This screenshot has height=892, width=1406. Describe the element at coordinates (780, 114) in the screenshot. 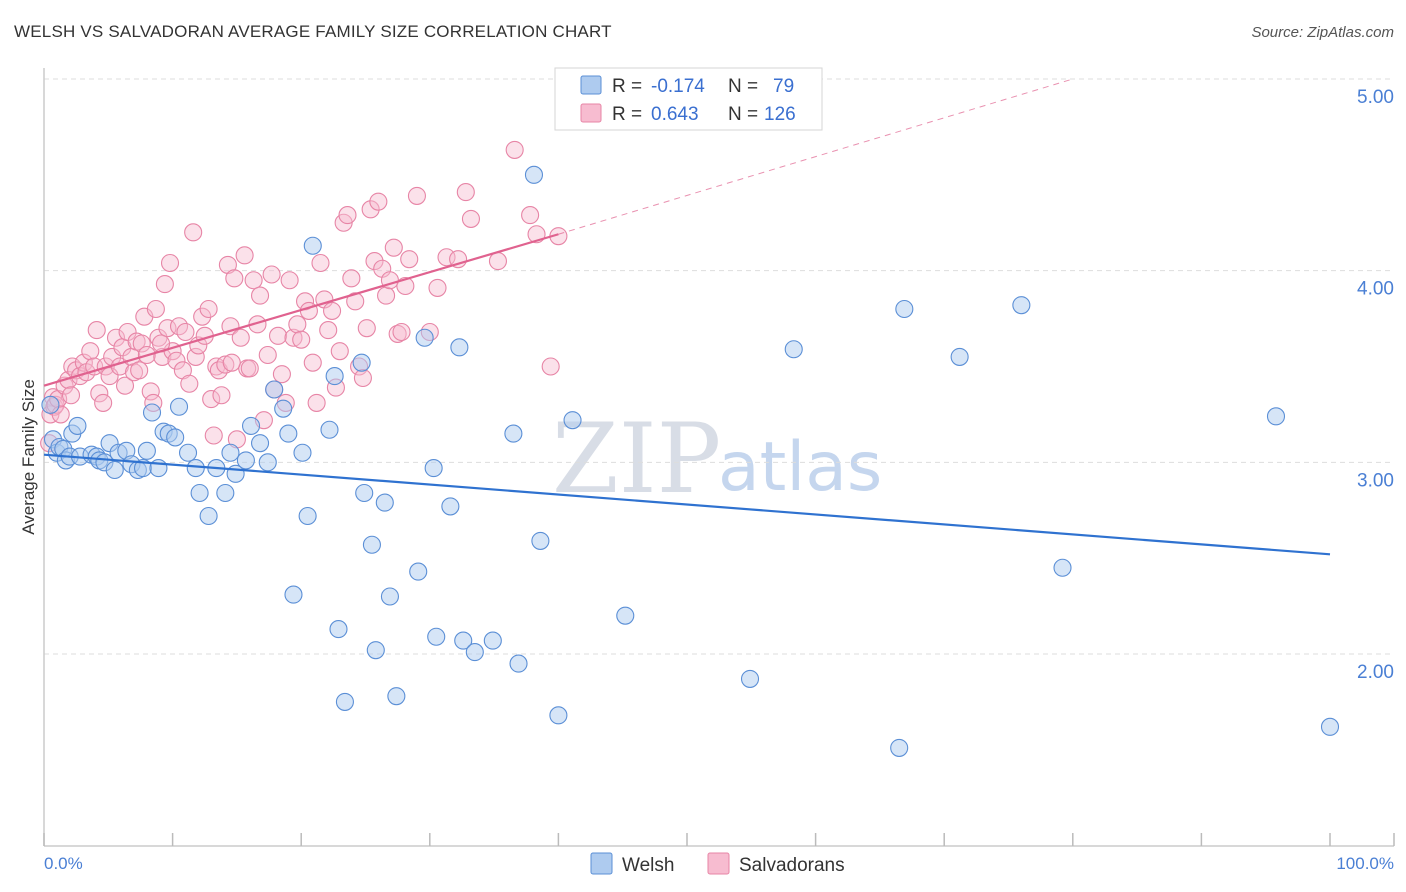

I see `salvadorans-n-value: 126` at that location.